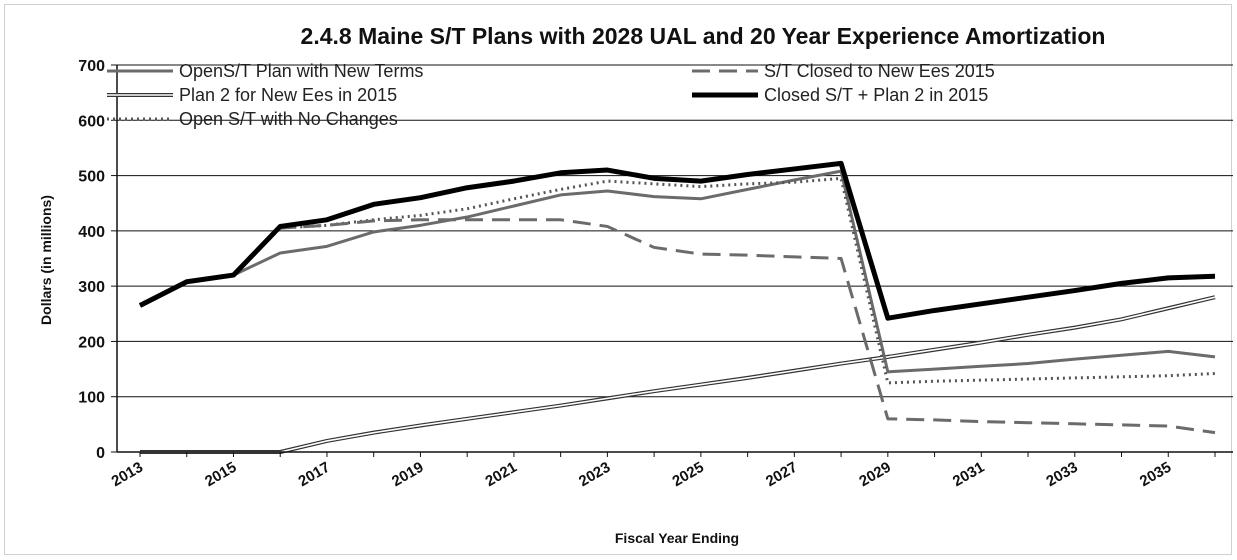 The height and width of the screenshot is (560, 1237). Describe the element at coordinates (407, 474) in the screenshot. I see `x-tick-label: 2019` at that location.